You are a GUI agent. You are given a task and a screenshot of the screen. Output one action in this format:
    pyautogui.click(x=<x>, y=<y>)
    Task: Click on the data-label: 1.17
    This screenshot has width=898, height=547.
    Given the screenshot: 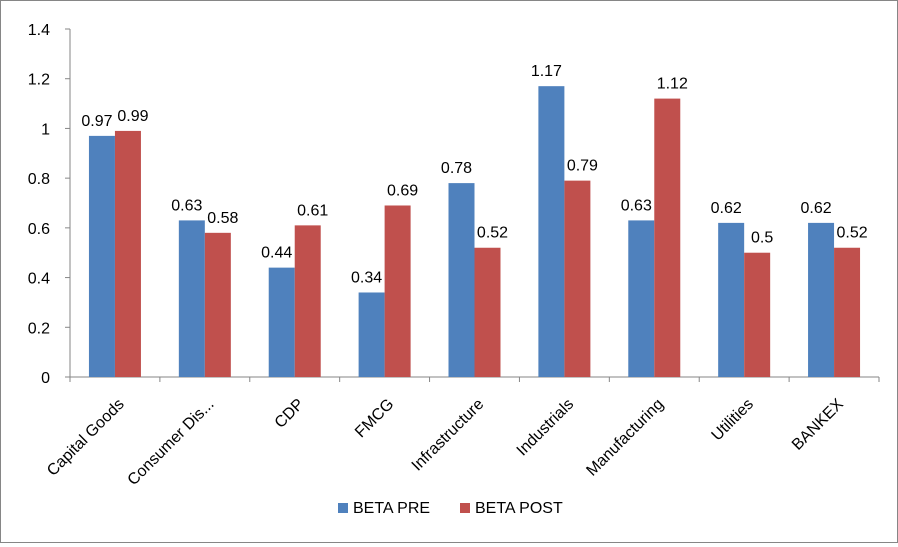 What is the action you would take?
    pyautogui.click(x=546, y=71)
    